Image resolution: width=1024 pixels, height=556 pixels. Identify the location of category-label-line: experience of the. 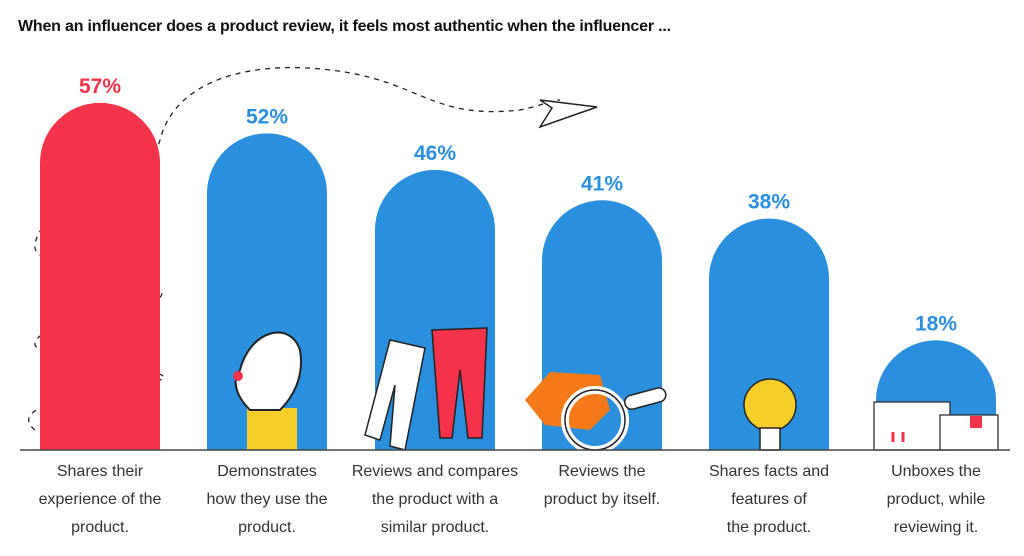
(100, 499).